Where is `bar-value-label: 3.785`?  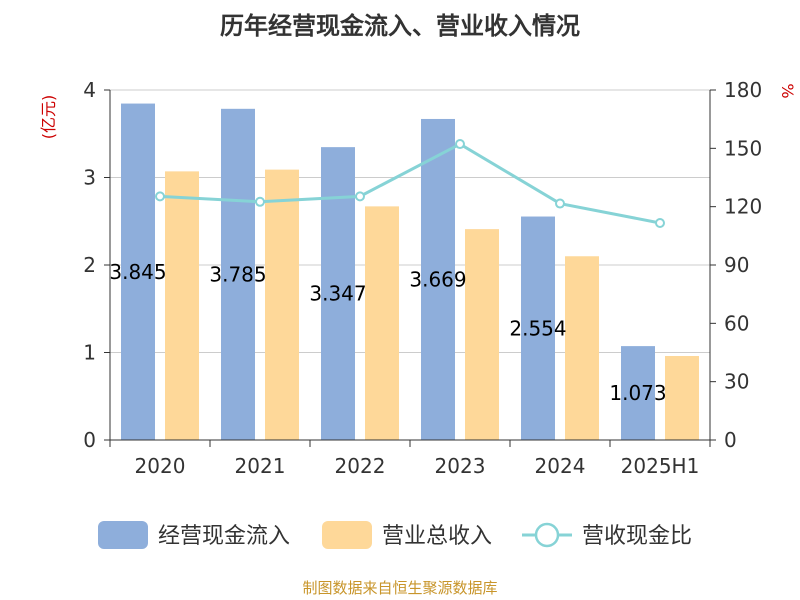 bar-value-label: 3.785 is located at coordinates (237, 274).